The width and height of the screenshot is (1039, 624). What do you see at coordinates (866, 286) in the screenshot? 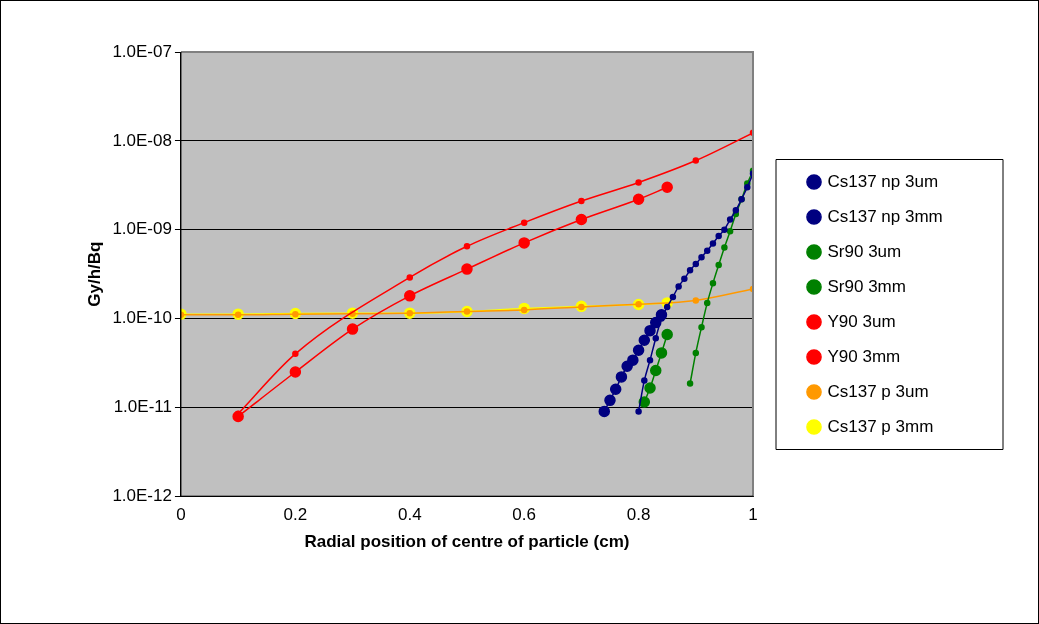
I see `legend-label: Sr90 3mm` at bounding box center [866, 286].